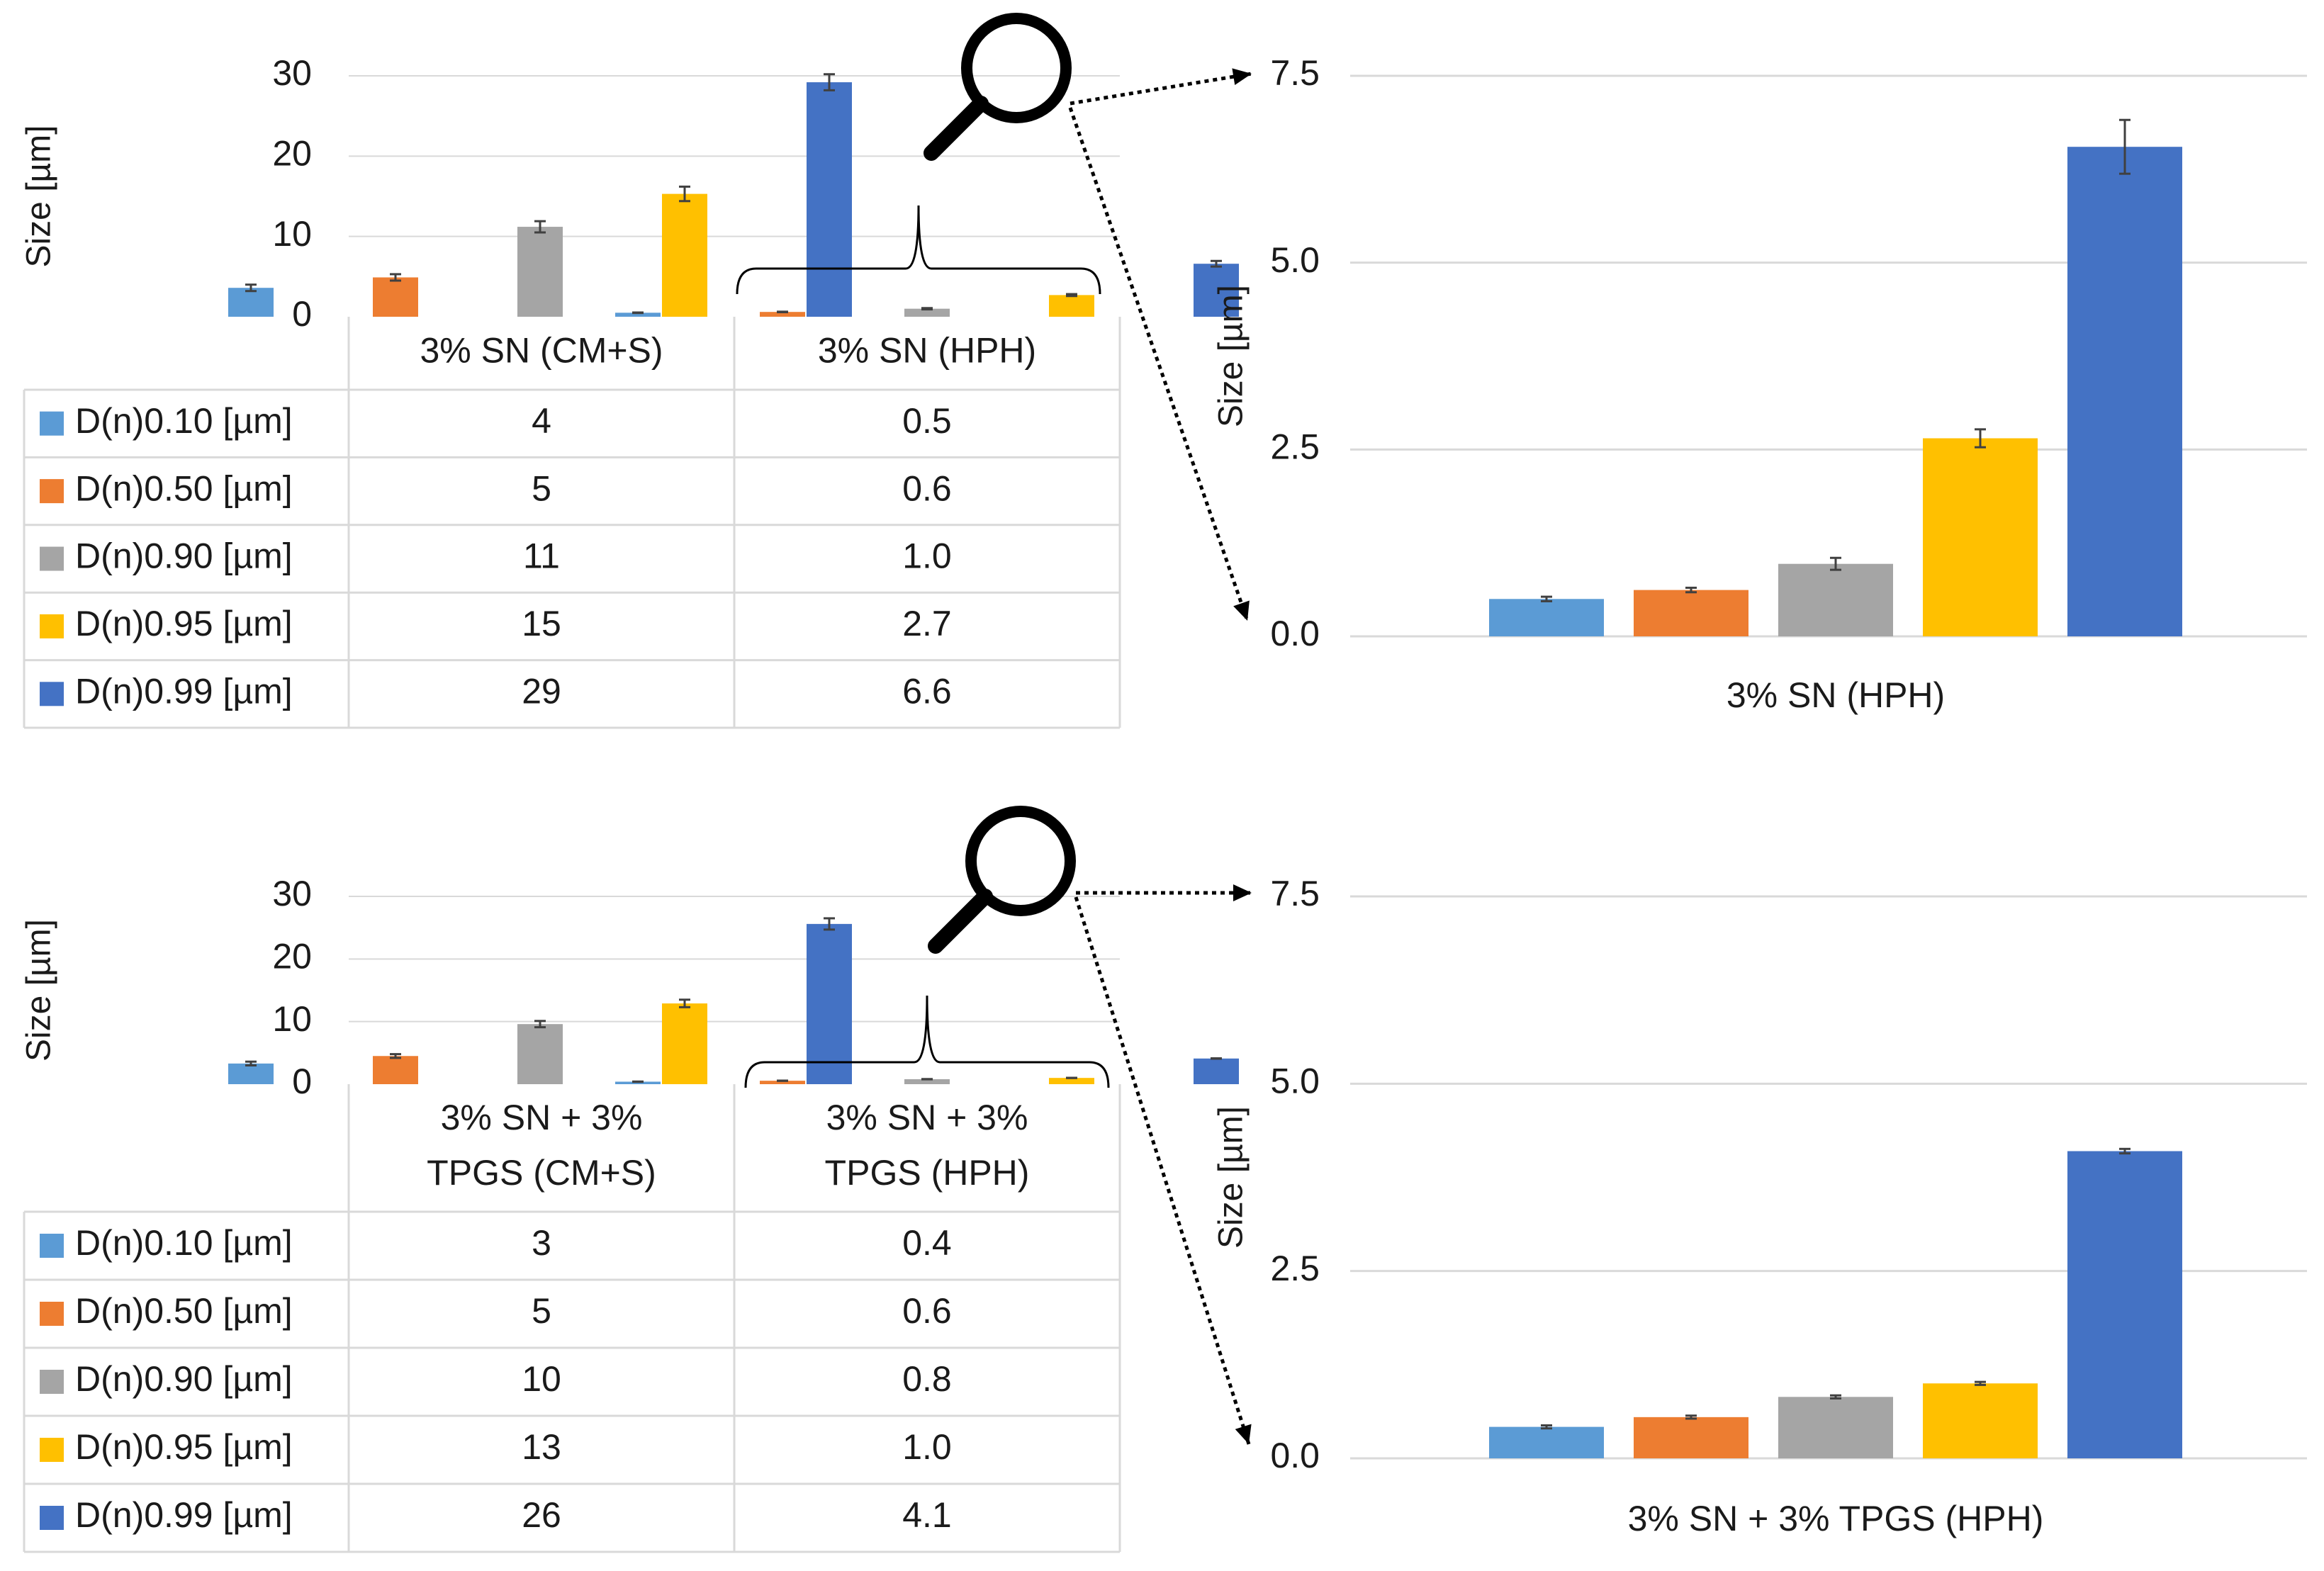  I want to click on table-cell: 13, so click(541, 1447).